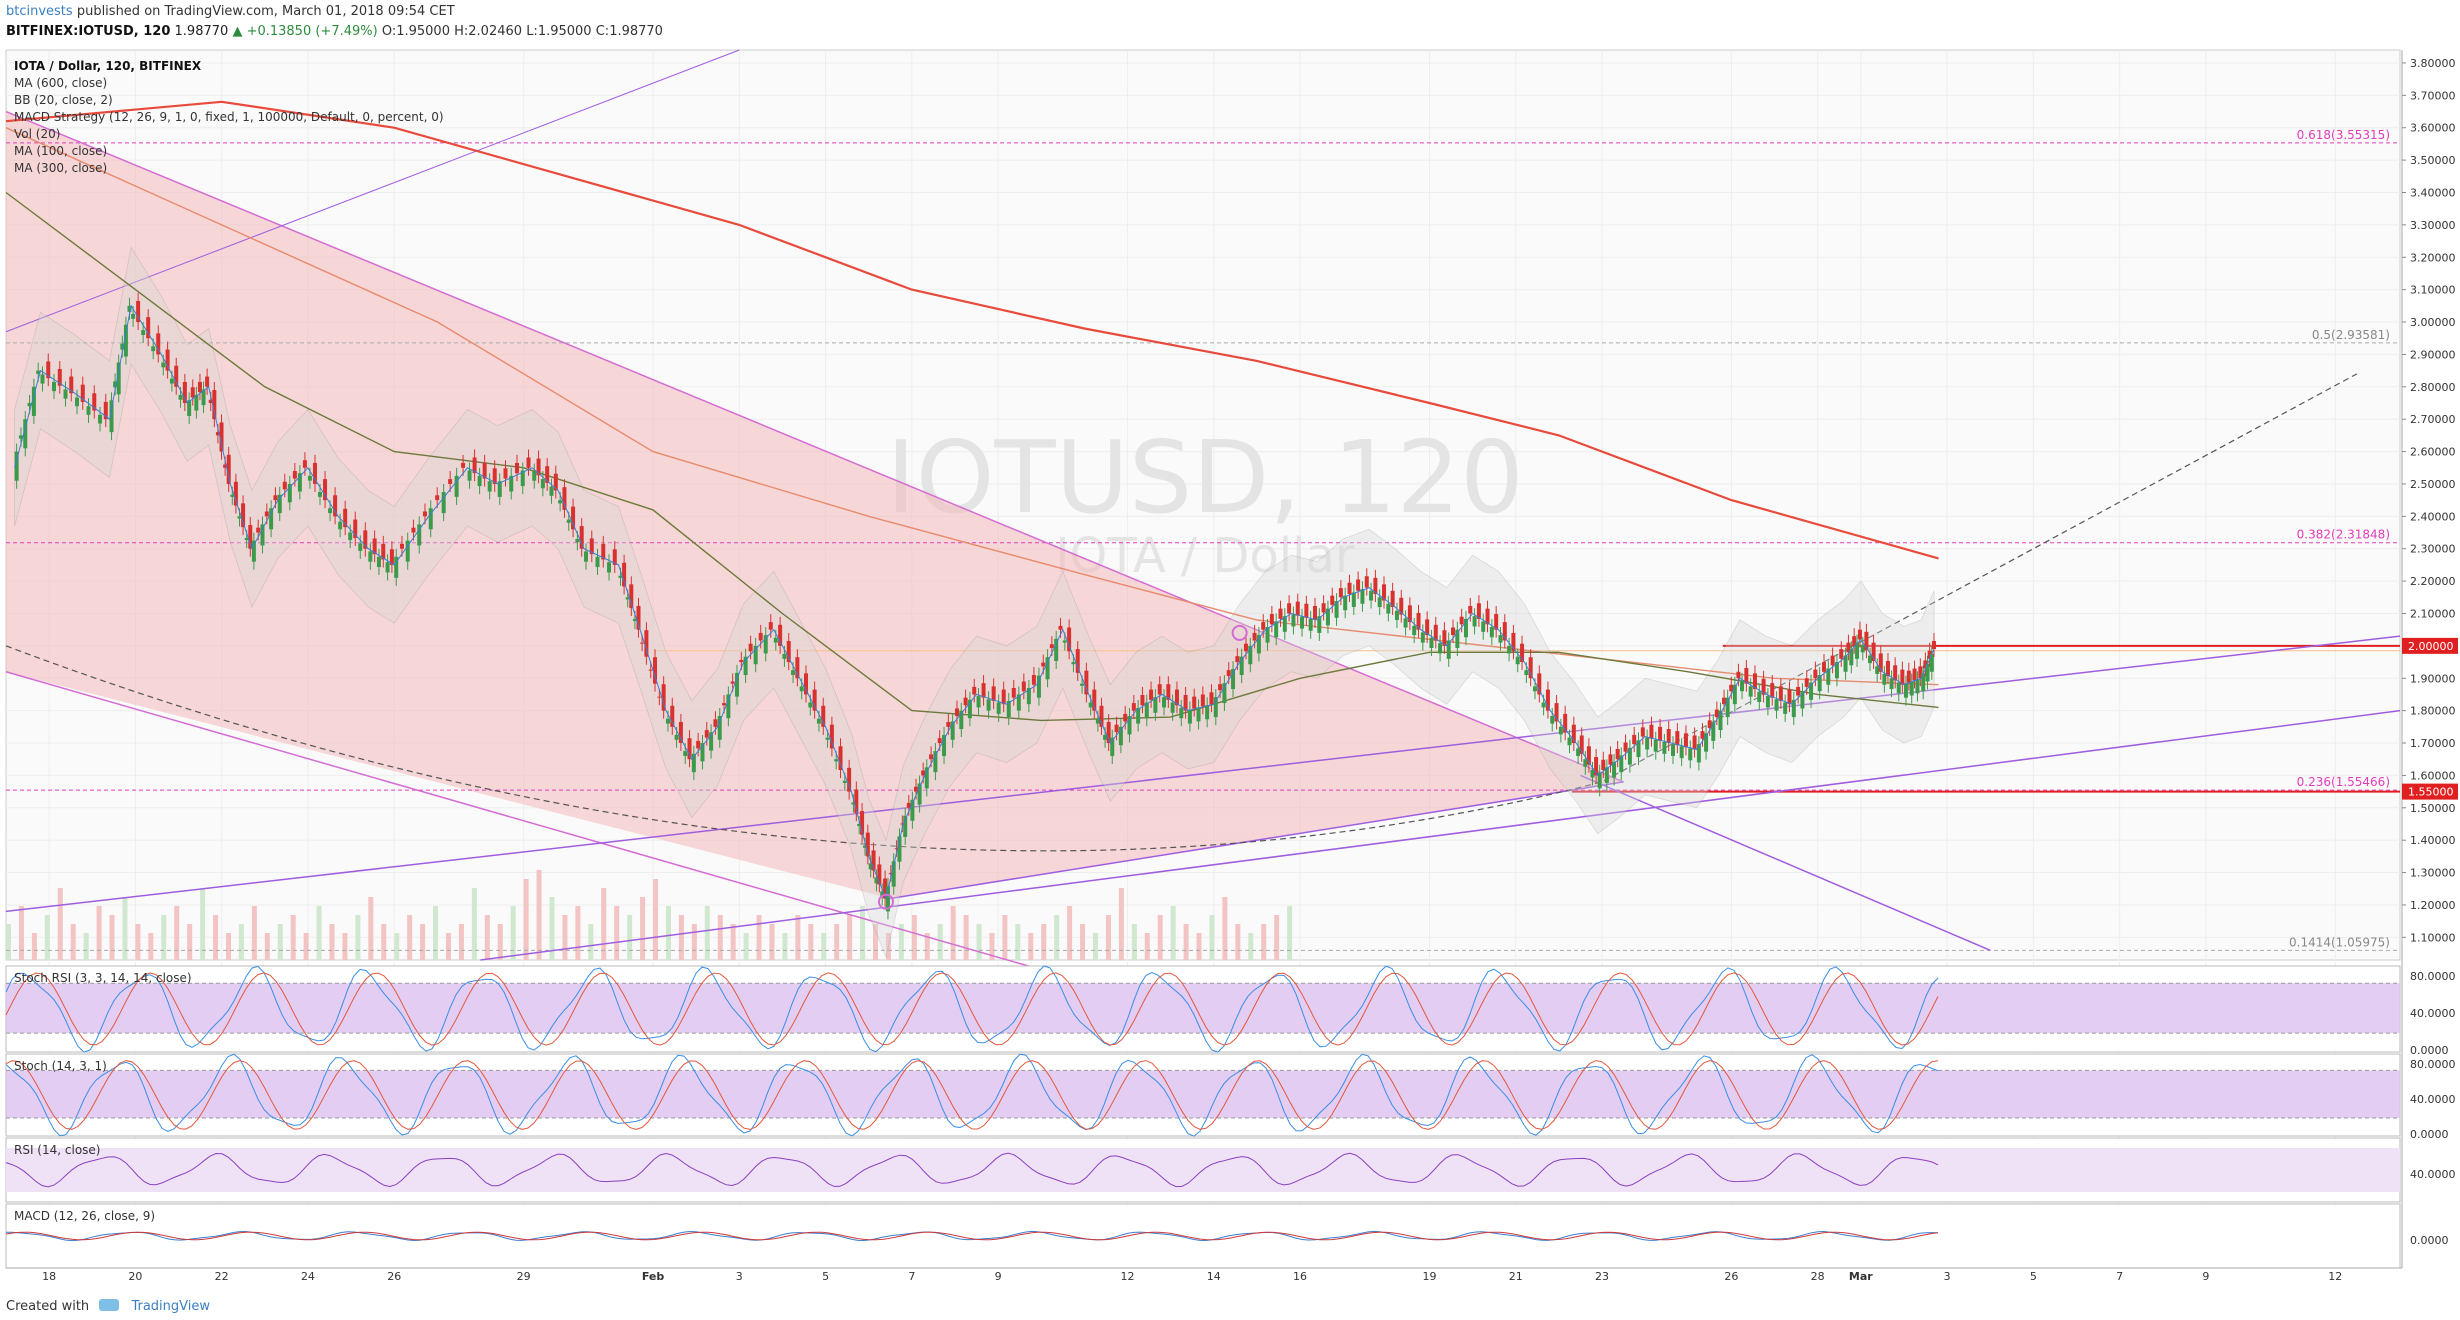 This screenshot has height=1320, width=2460. I want to click on stochrsi-tick-label: 80.0000, so click(2433, 976).